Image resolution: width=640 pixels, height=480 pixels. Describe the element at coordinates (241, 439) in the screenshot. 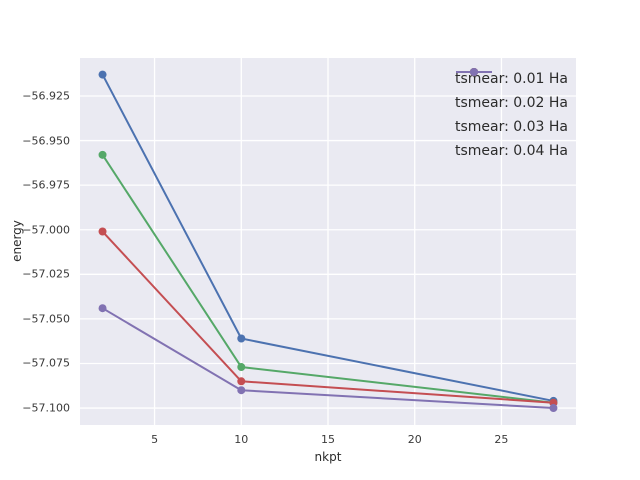

I see `x-tick-label: 10` at that location.